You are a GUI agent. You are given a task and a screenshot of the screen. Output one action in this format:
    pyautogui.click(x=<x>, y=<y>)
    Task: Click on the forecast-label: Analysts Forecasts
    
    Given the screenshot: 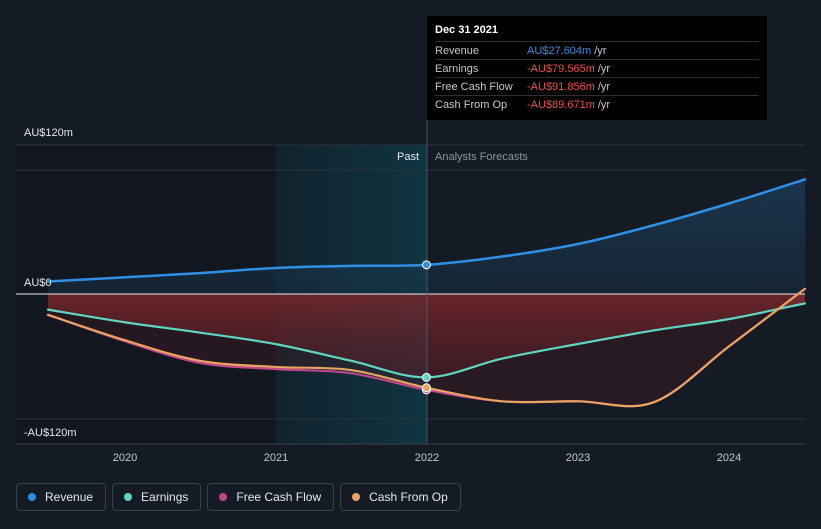 What is the action you would take?
    pyautogui.click(x=481, y=157)
    